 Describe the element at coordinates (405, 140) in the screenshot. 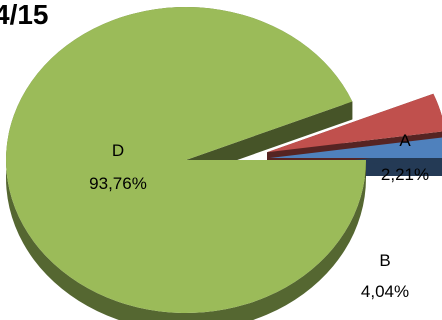

I see `slice-label-a: A` at that location.